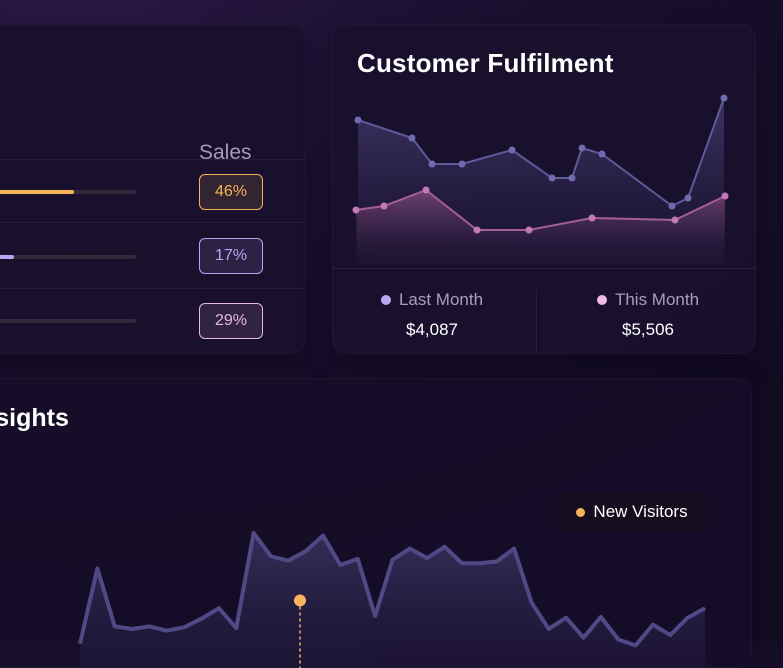 This screenshot has width=783, height=668. I want to click on legend-last-month: Last Month $4,087, so click(432, 315).